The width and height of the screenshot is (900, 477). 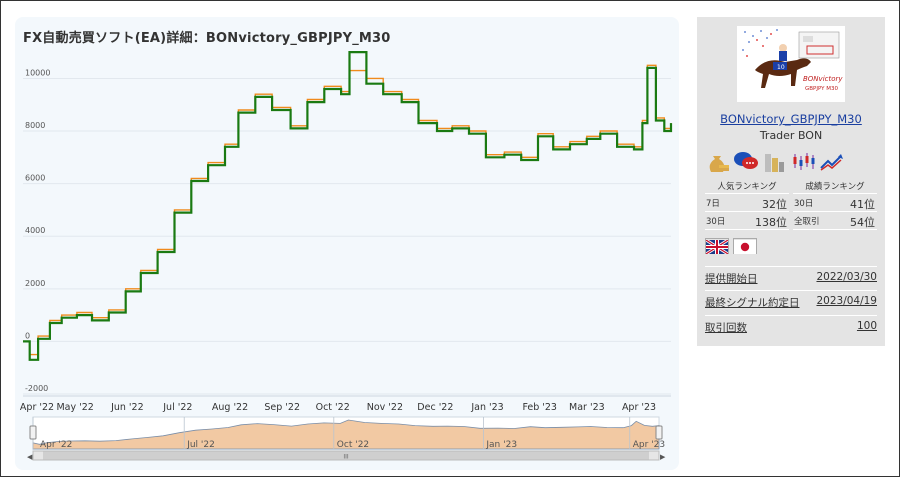 I want to click on page-title: FX自動売買ソフト(EA)詳細：BONvictory_GBPJPY_M30, so click(x=207, y=38).